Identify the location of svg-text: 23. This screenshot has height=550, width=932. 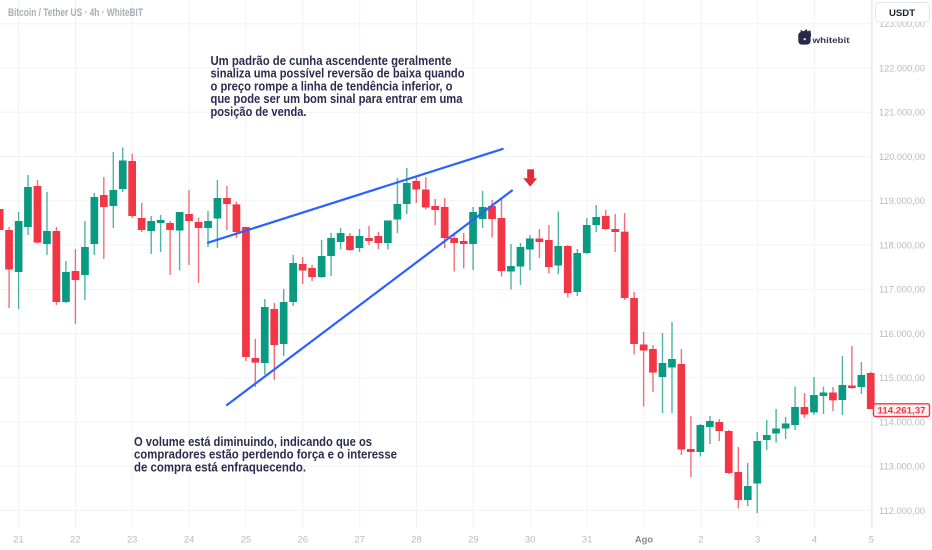
(132, 539).